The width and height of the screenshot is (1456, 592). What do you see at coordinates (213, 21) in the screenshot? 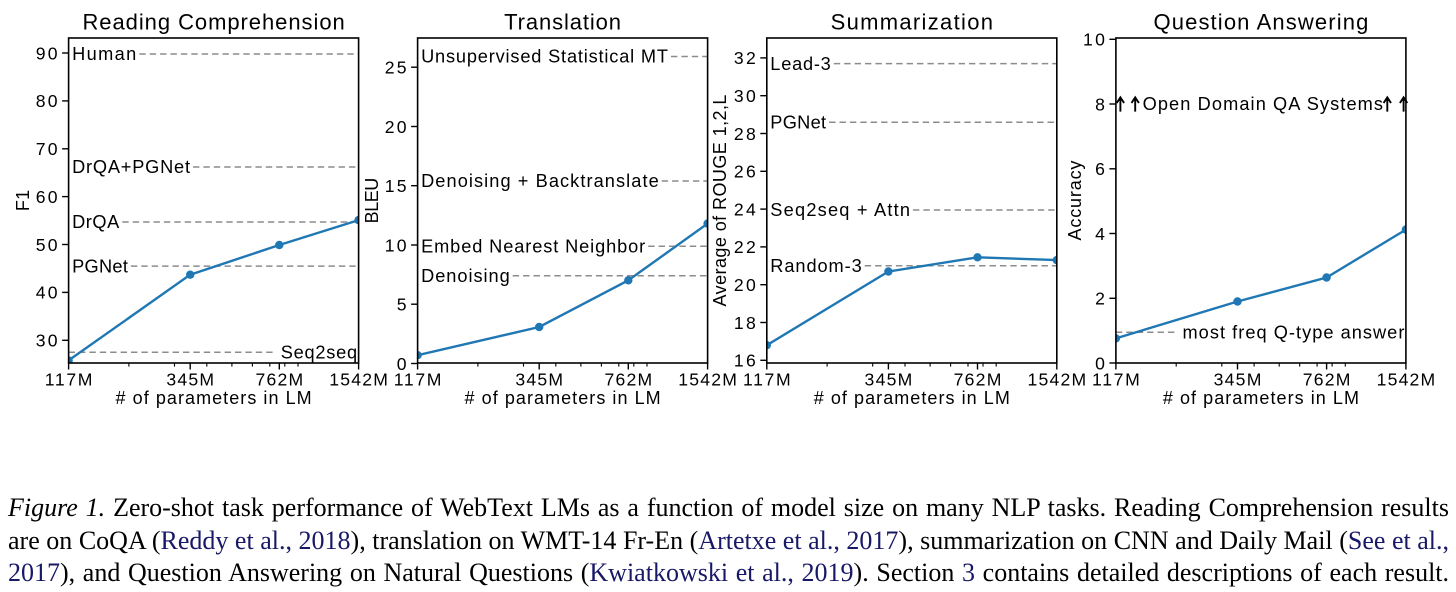
I see `svg-text: Reading Comprehension` at bounding box center [213, 21].